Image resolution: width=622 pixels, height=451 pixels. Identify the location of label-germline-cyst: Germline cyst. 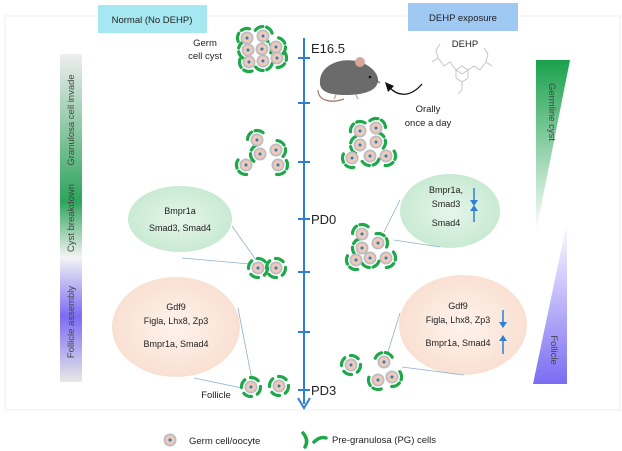
(551, 112).